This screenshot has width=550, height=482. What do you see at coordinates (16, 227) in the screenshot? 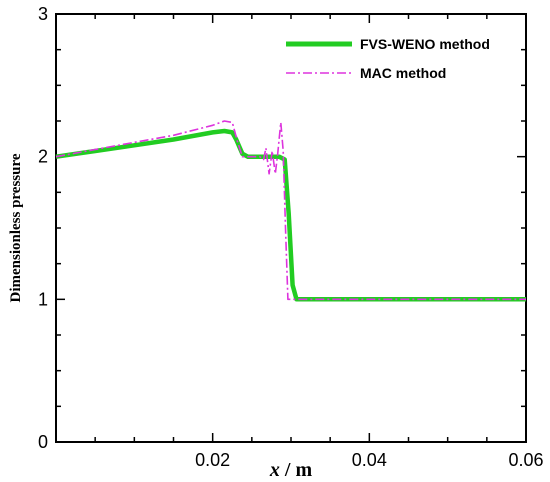
I see `y-axis-title: Dimensionless pressure` at bounding box center [16, 227].